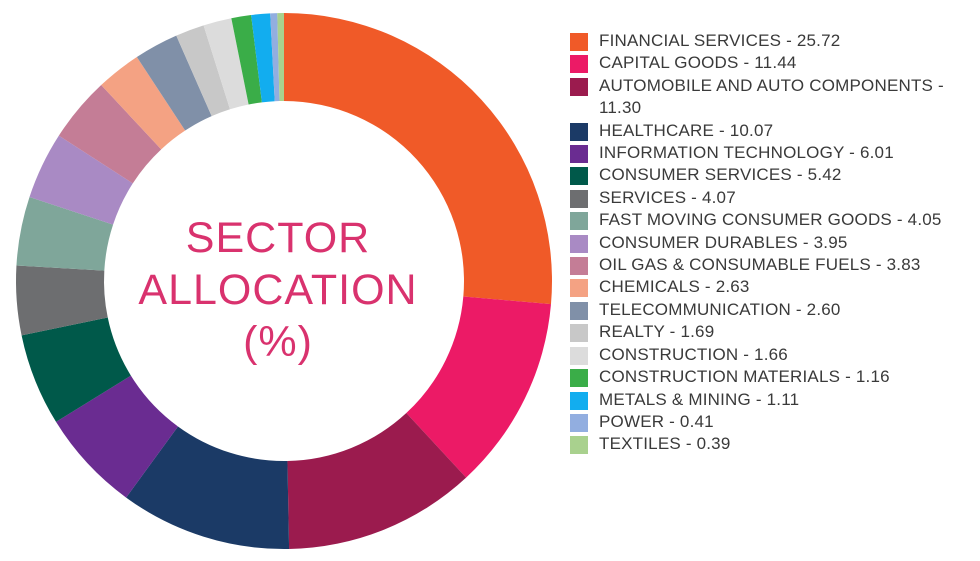  Describe the element at coordinates (699, 399) in the screenshot. I see `legend-label: METALS & MINING - 1.11` at that location.